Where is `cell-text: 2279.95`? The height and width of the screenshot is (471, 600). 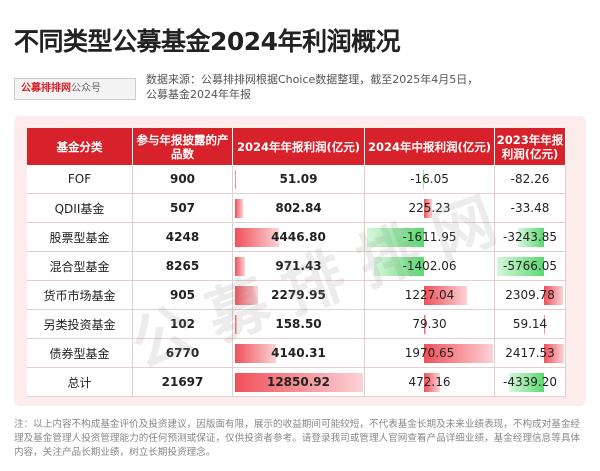 cell-text: 2279.95 is located at coordinates (298, 295).